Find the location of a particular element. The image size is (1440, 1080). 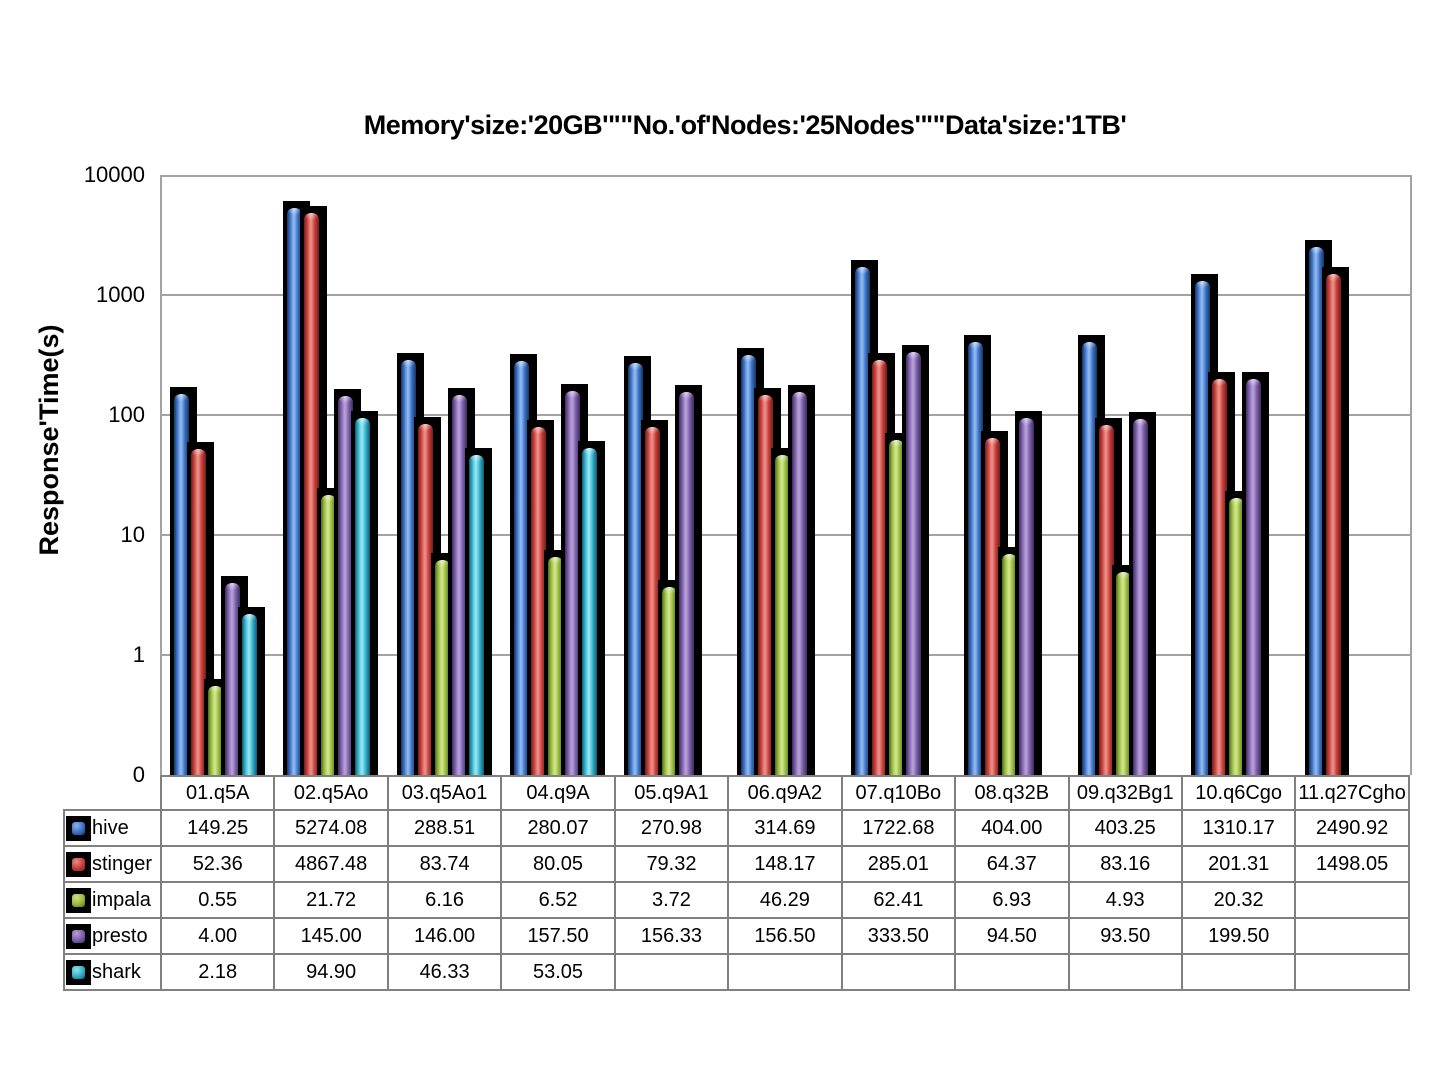

legend-swatch-shark is located at coordinates (78, 972).